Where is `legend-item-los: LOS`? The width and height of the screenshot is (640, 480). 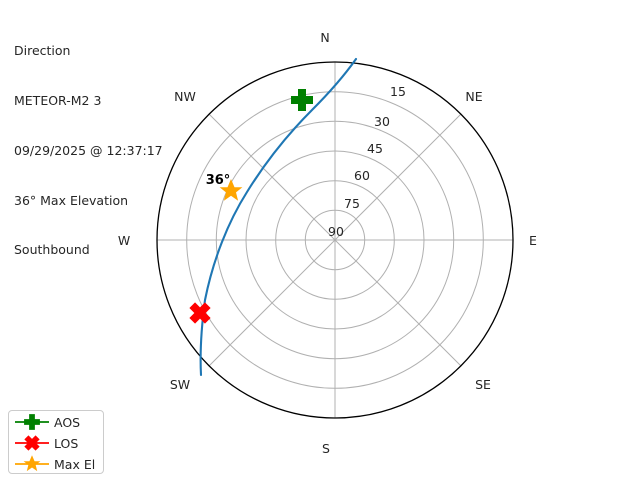 legend-item-los: LOS is located at coordinates (56, 443).